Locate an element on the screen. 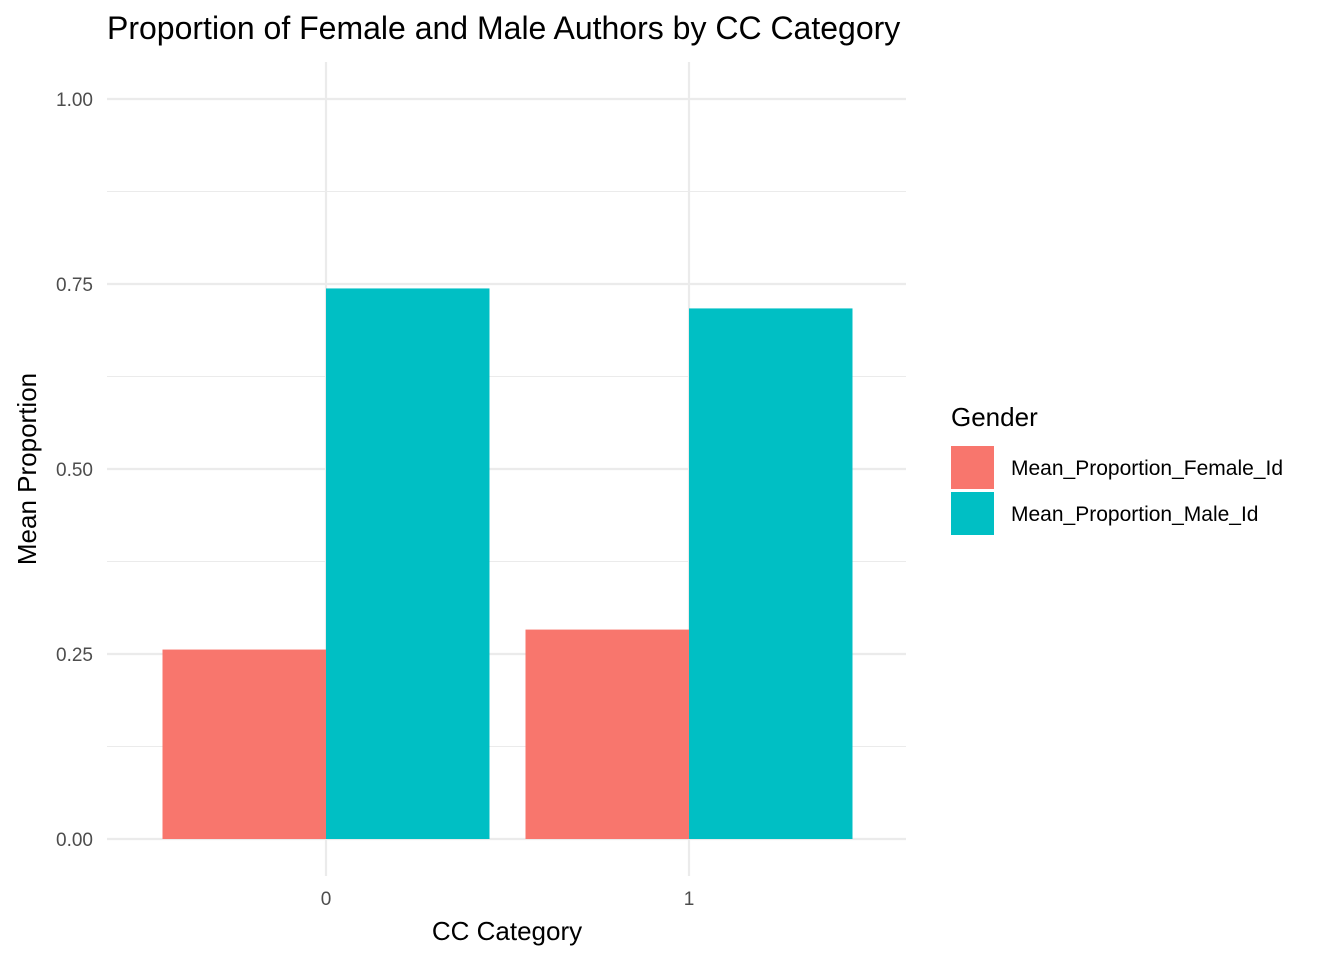 The width and height of the screenshot is (1344, 960). y-axis-ticks: 0.00 0.25 0.50 0.75 1.00 is located at coordinates (74, 470).